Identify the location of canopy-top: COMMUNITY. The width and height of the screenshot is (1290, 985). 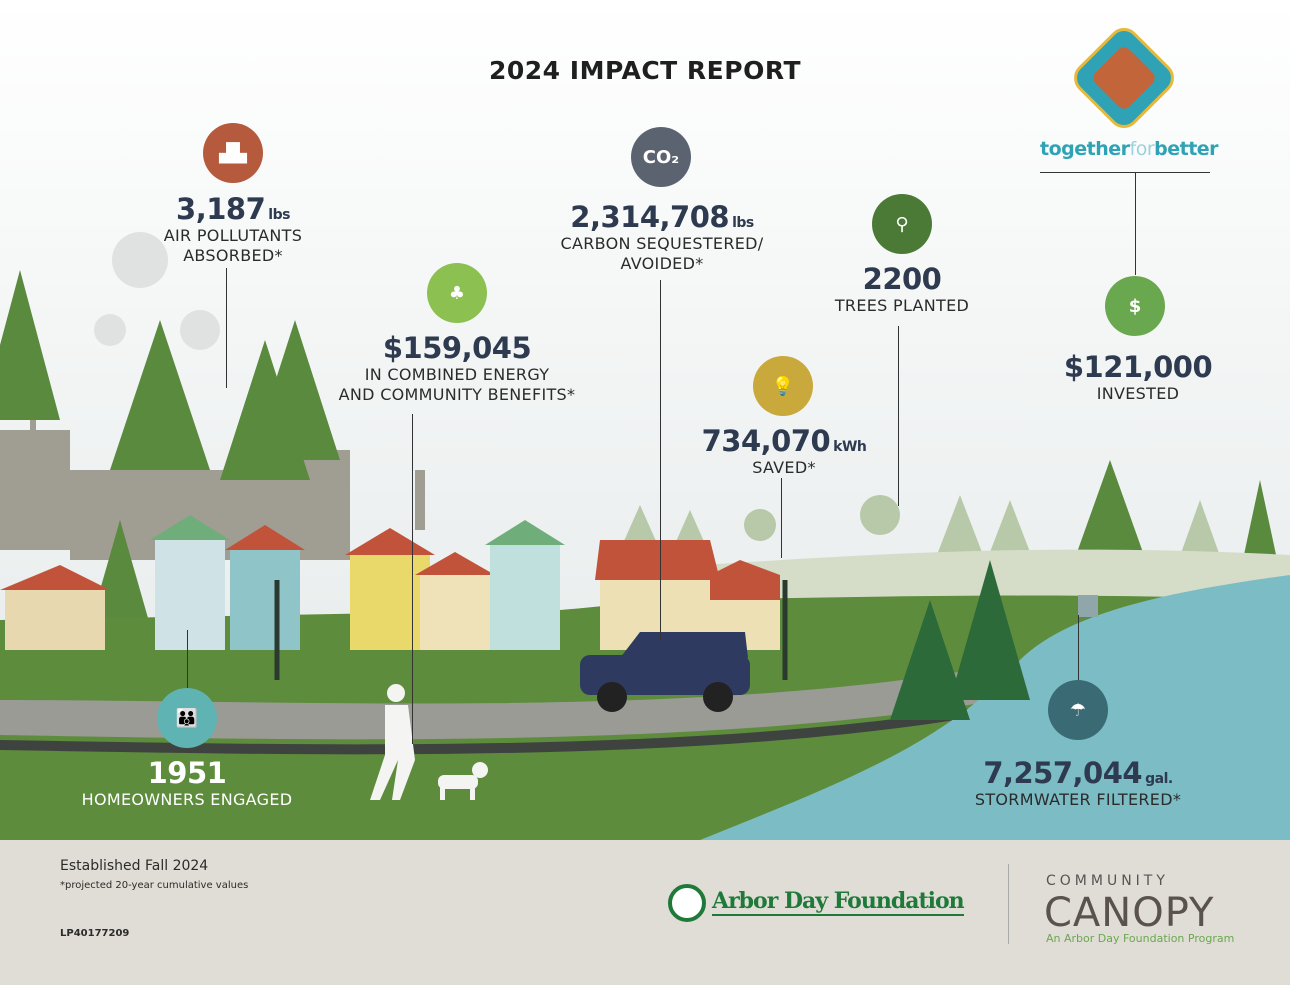
(1107, 881).